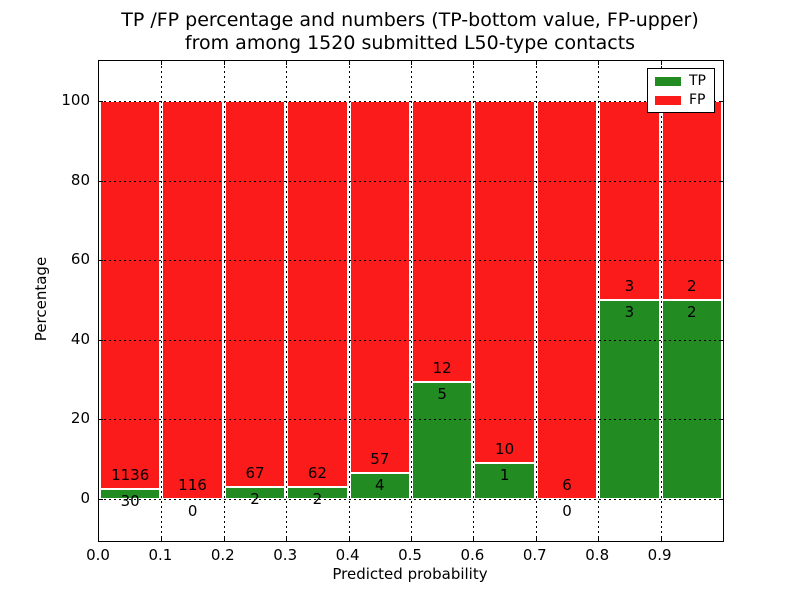 The height and width of the screenshot is (600, 800). What do you see at coordinates (567, 511) in the screenshot?
I see `tp-count-label: 0` at bounding box center [567, 511].